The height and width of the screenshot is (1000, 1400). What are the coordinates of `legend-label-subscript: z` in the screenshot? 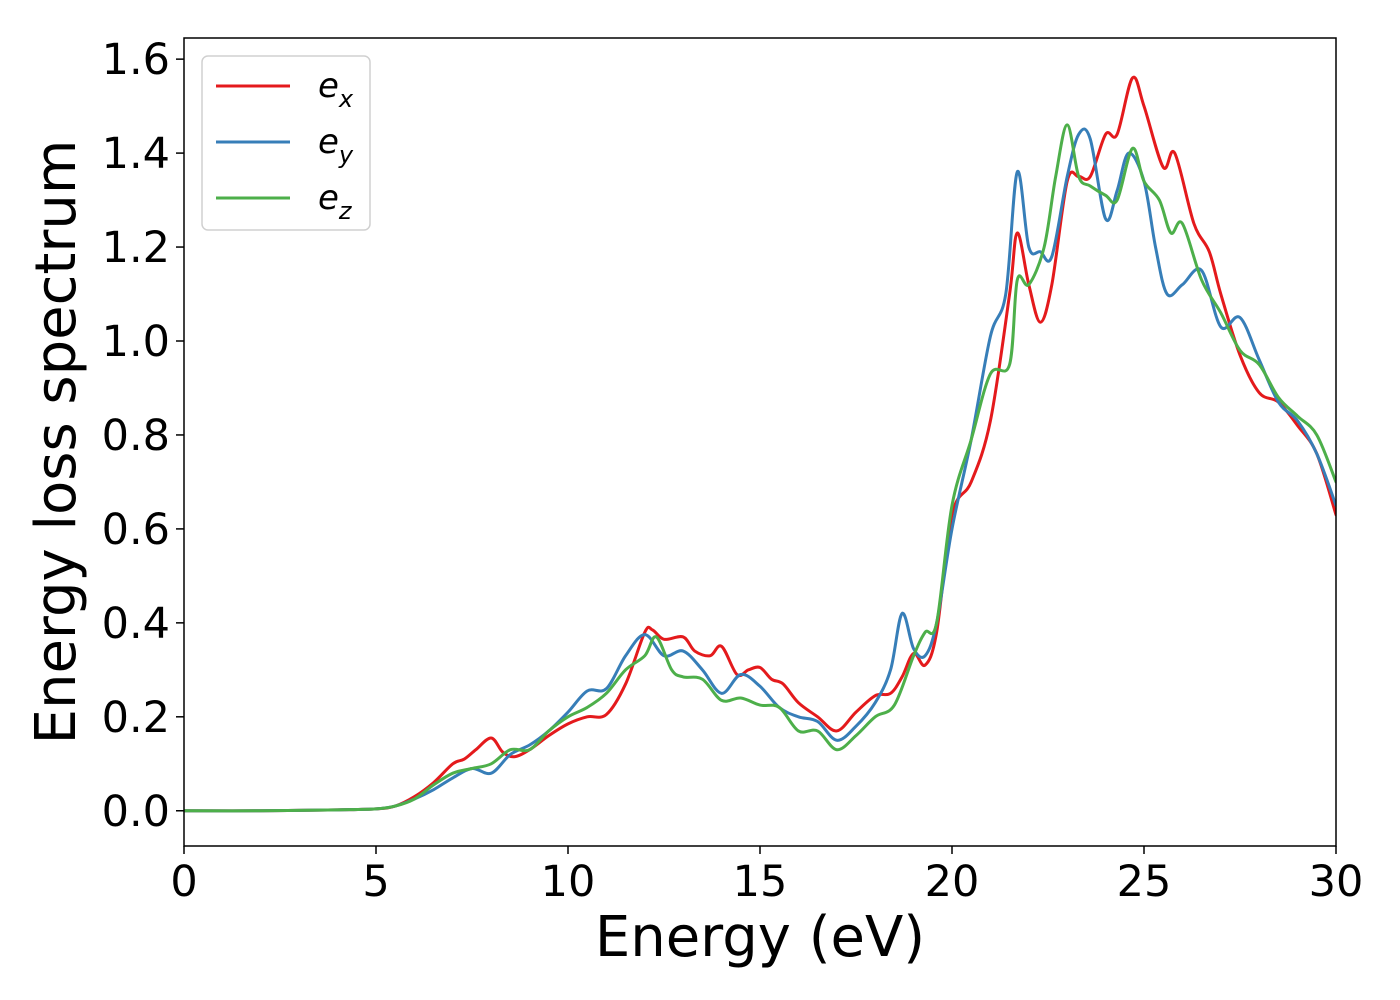 It's located at (345, 211).